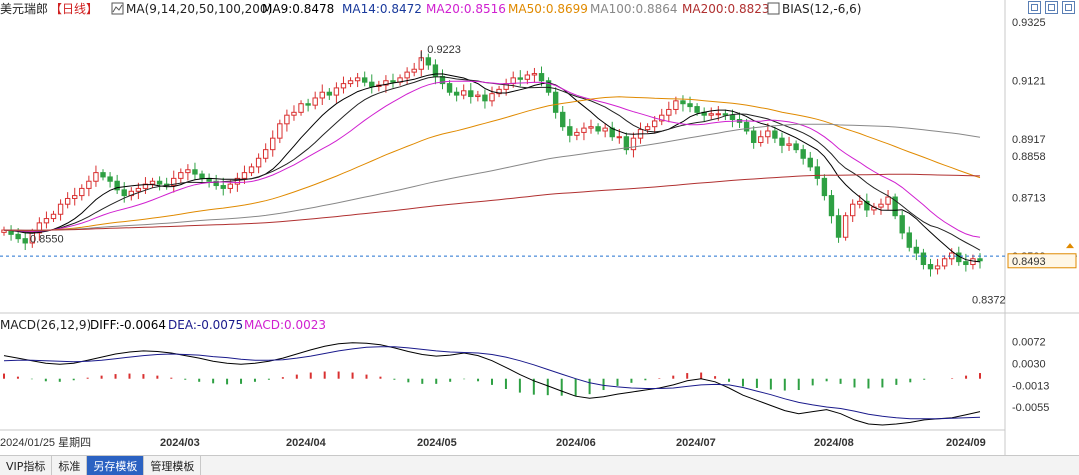 The width and height of the screenshot is (1079, 475). I want to click on macd-axis-tick: -0.0055, so click(1030, 408).